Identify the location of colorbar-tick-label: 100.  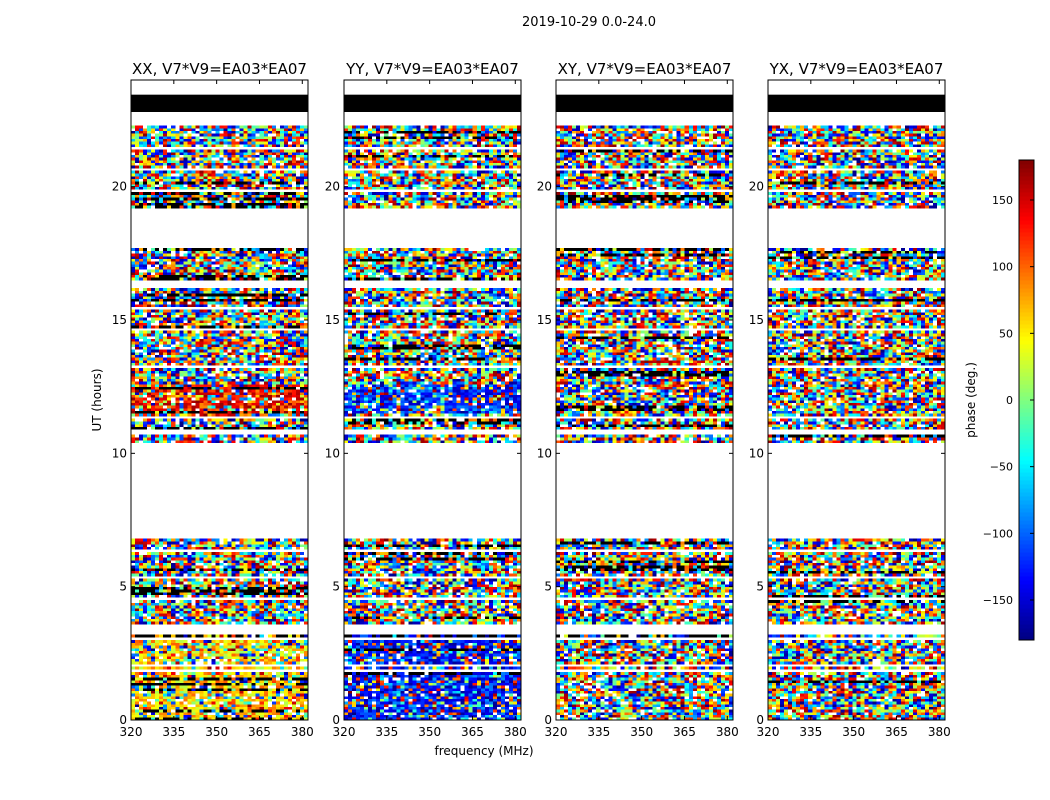
(1002, 267).